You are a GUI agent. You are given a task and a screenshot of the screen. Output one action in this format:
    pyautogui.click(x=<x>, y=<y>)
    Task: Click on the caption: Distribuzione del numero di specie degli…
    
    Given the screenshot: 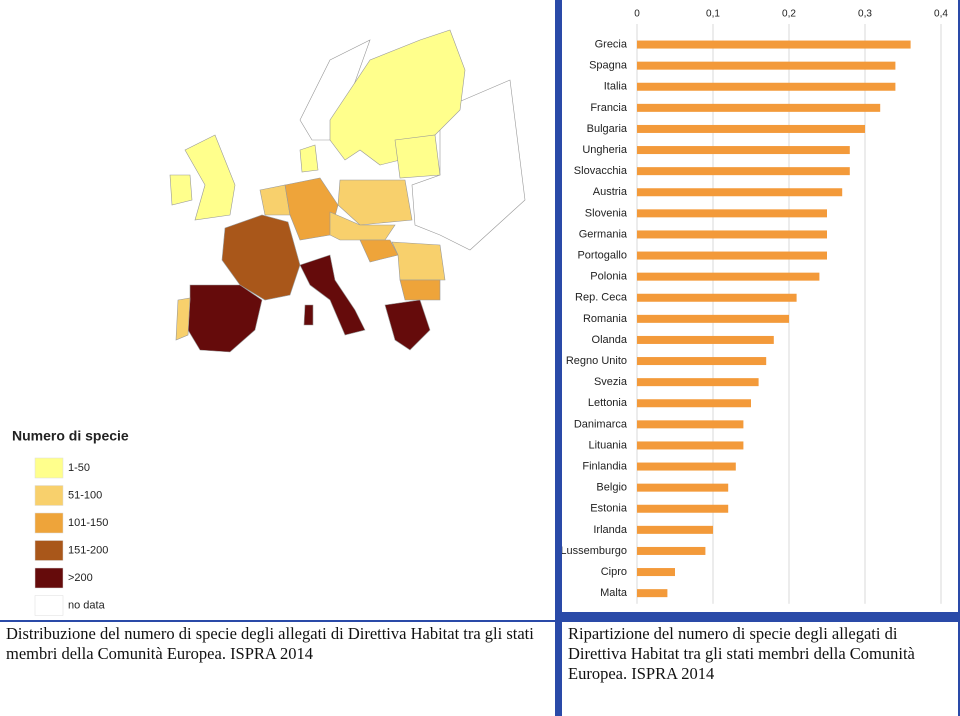 What is the action you would take?
    pyautogui.click(x=277, y=669)
    